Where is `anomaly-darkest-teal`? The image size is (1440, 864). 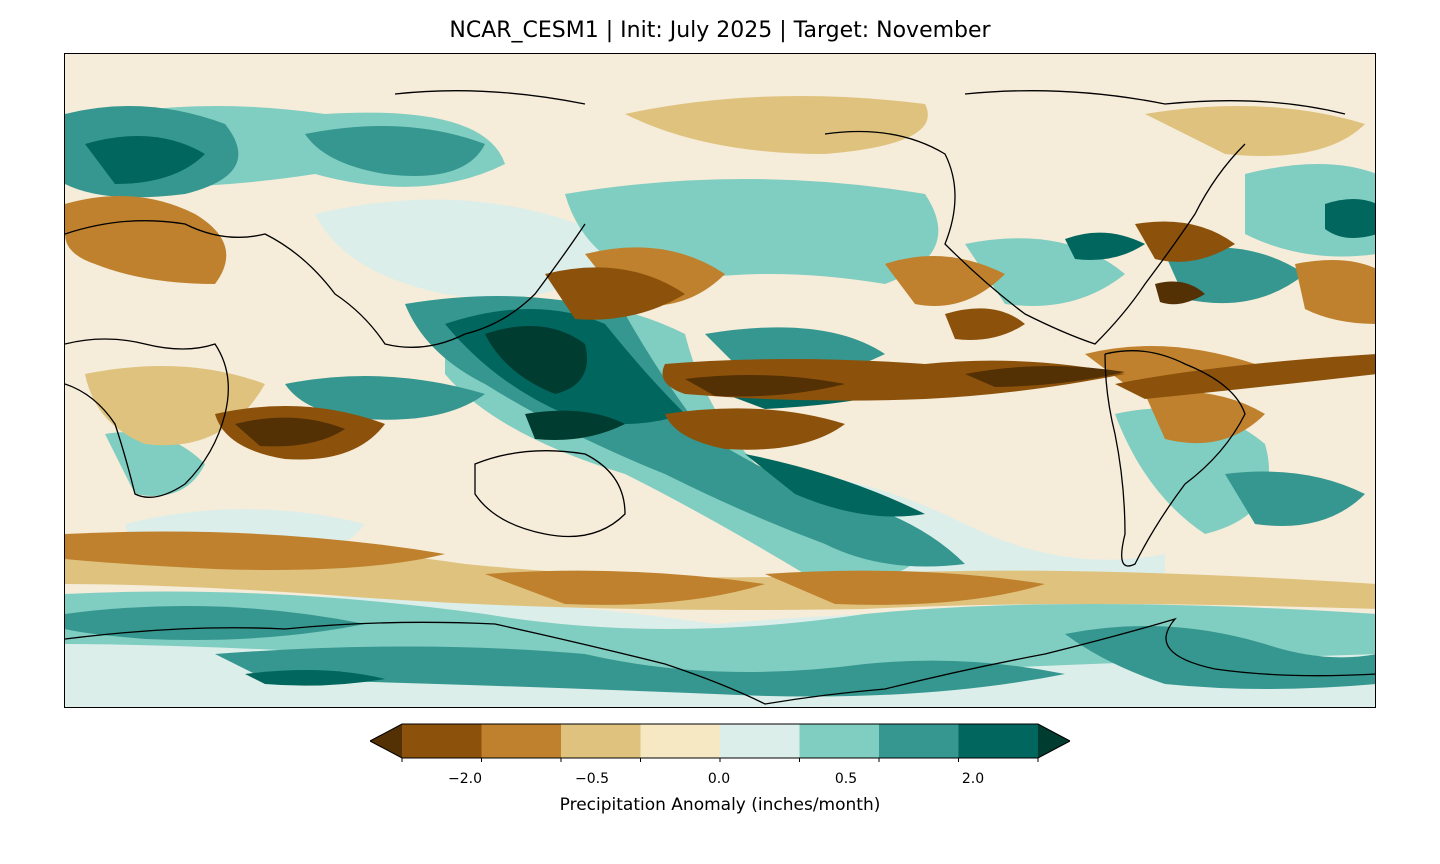
anomaly-darkest-teal is located at coordinates (555, 383).